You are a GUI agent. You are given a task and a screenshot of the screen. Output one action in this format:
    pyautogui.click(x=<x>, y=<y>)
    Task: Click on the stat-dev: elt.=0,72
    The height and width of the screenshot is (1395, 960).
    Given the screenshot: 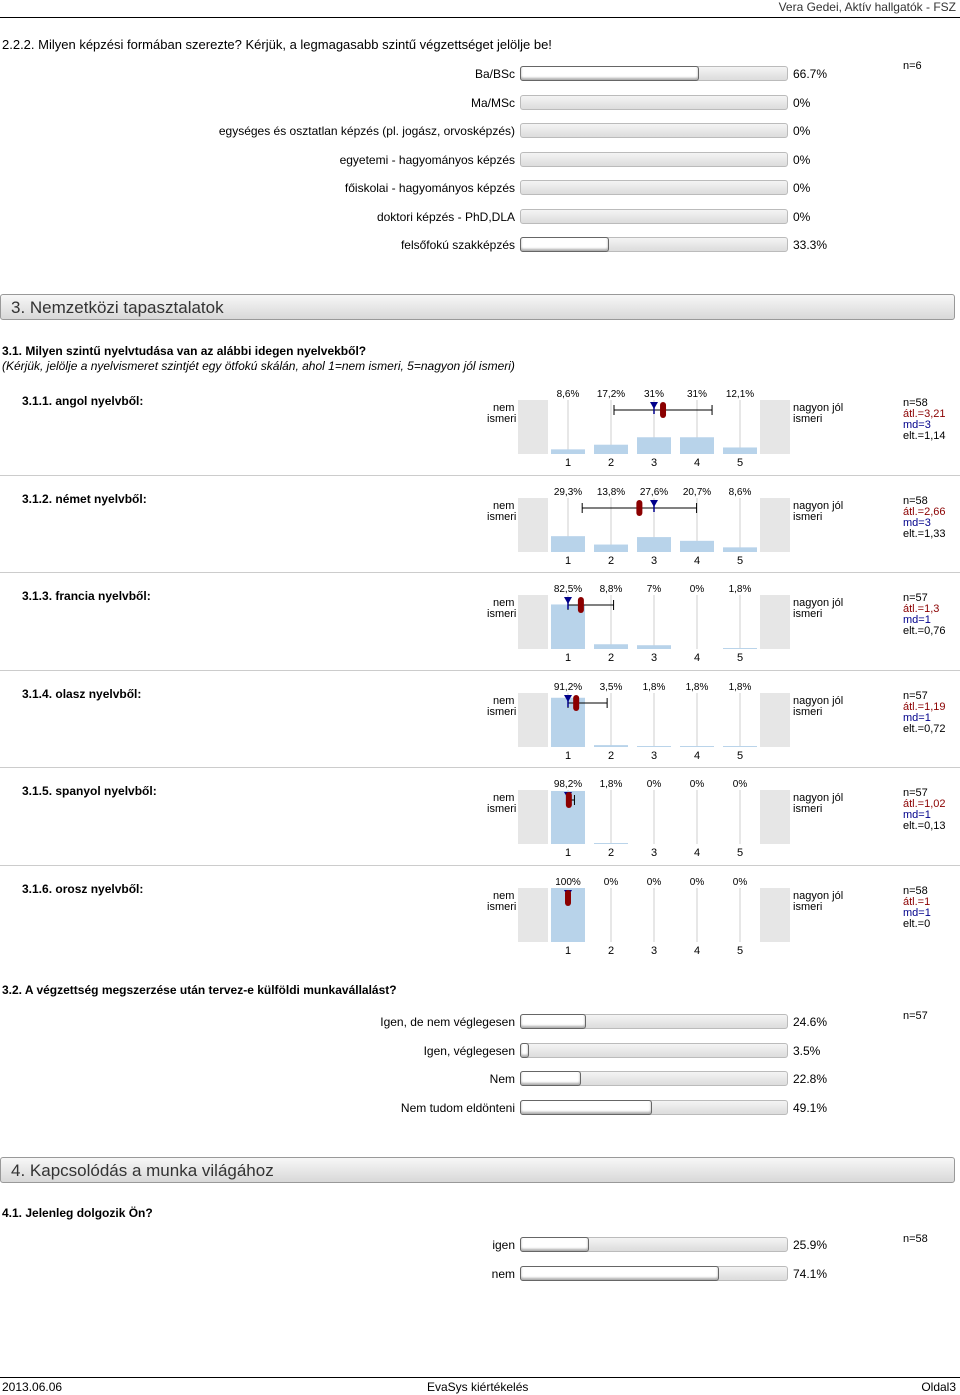 What is the action you would take?
    pyautogui.click(x=924, y=728)
    